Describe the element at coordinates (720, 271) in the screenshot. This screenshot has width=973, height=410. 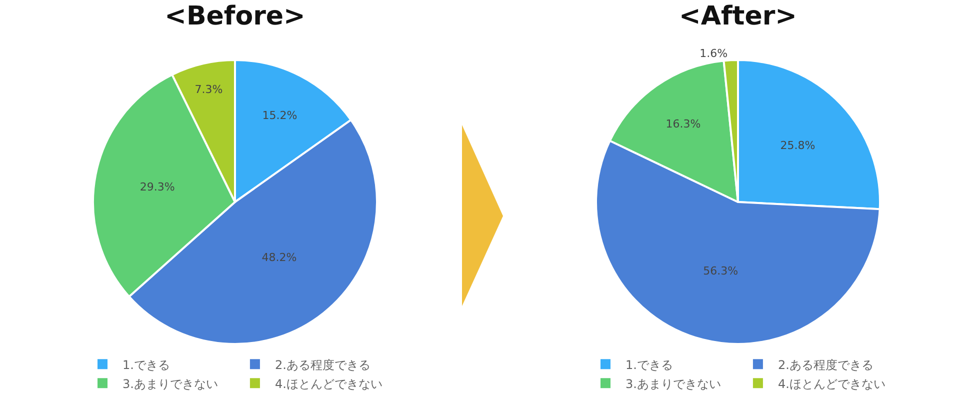
I see `data-label: 56.3%` at that location.